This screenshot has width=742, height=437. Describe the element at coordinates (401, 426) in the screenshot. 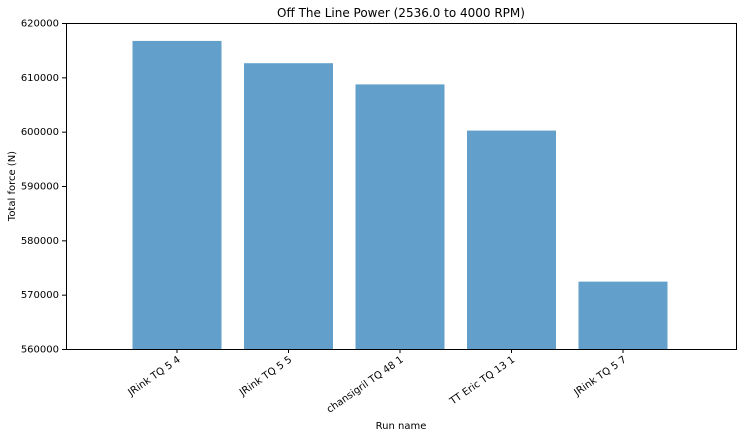

I see `x-axis-label: Run name` at that location.